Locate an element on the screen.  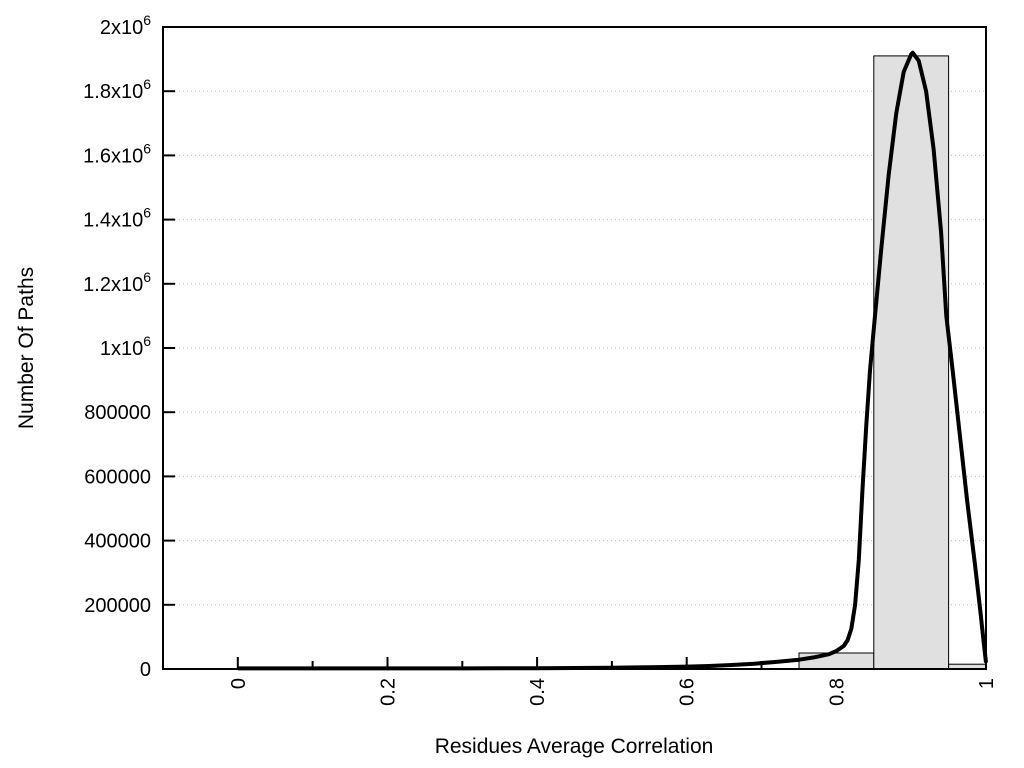
y-tick-label: 800000 is located at coordinates (117, 413).